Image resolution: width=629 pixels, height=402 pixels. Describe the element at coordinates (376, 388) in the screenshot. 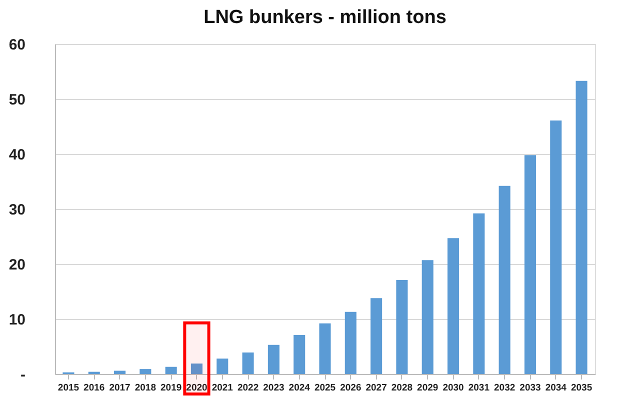

I see `x-tick-label: 2027` at that location.